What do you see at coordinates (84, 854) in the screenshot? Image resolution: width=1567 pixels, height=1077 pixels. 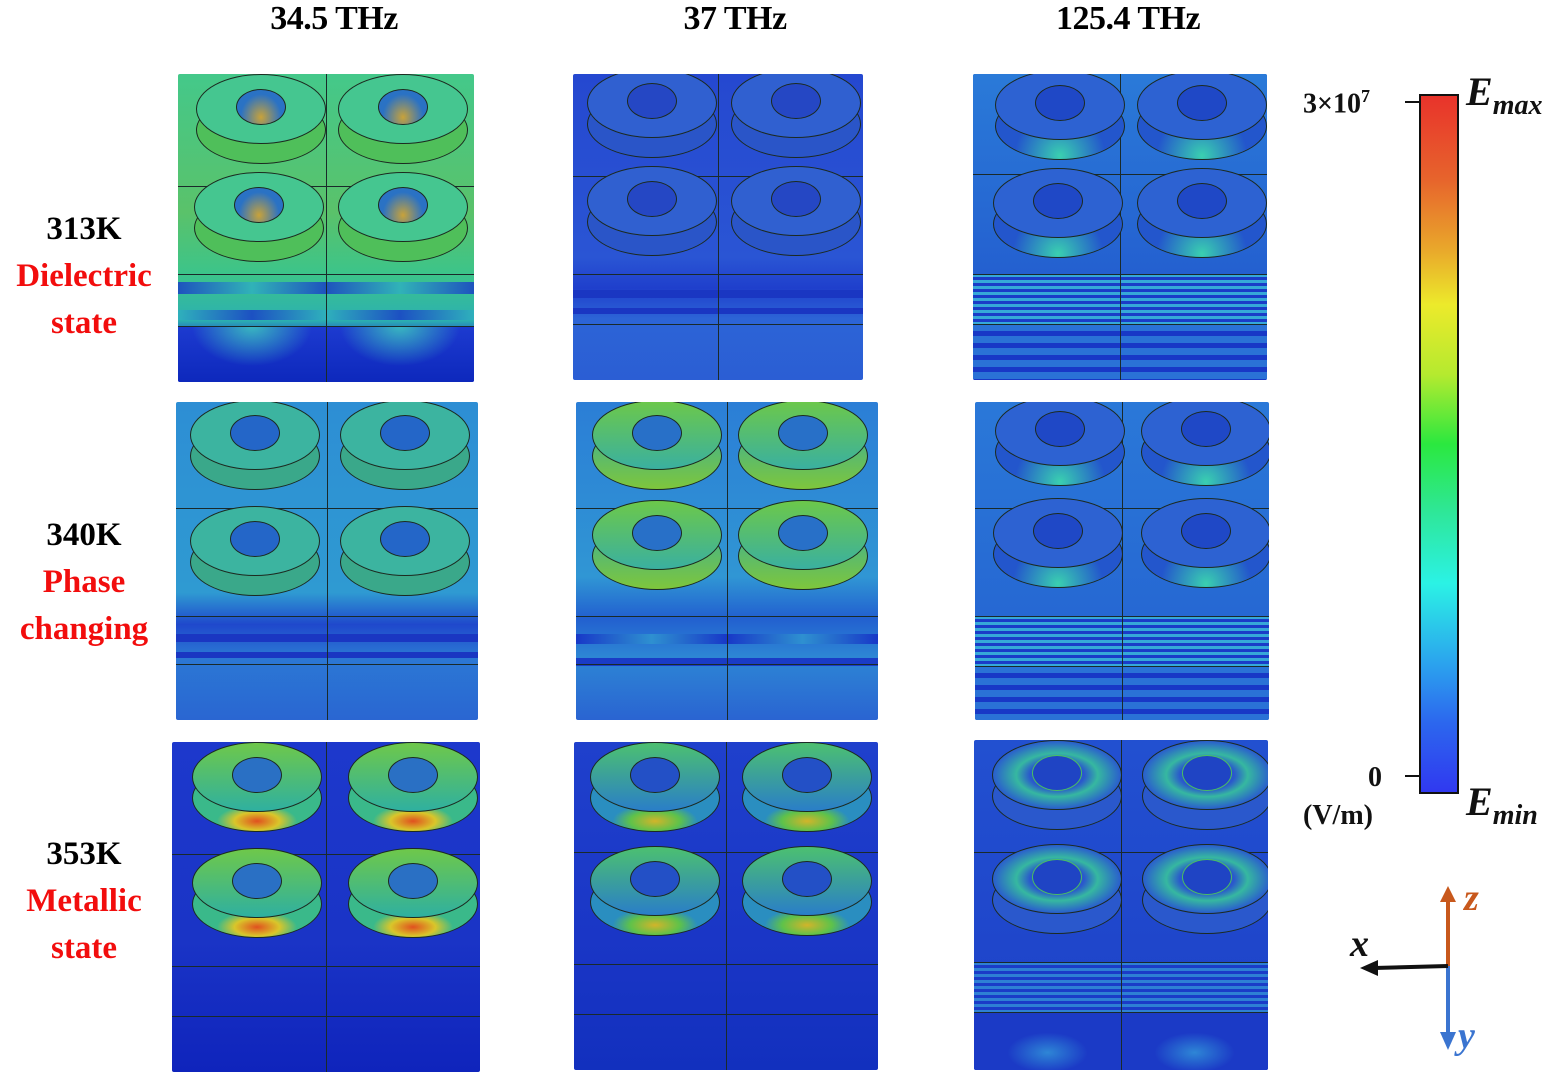 I see `row-temperature: 353K` at bounding box center [84, 854].